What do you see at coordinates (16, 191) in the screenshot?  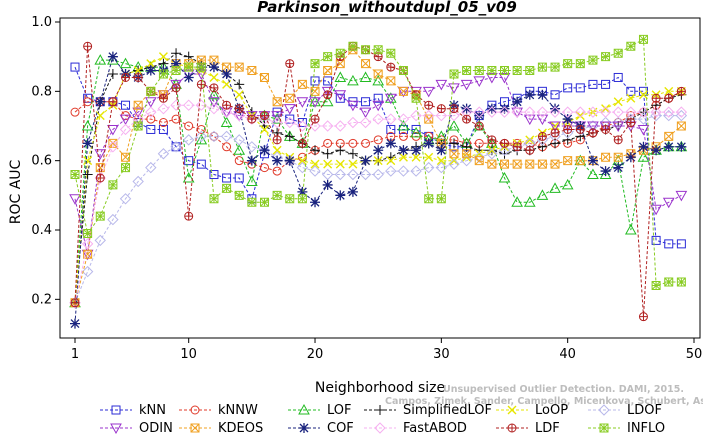 I see `y-axis-label: ROC AUC` at bounding box center [16, 191].